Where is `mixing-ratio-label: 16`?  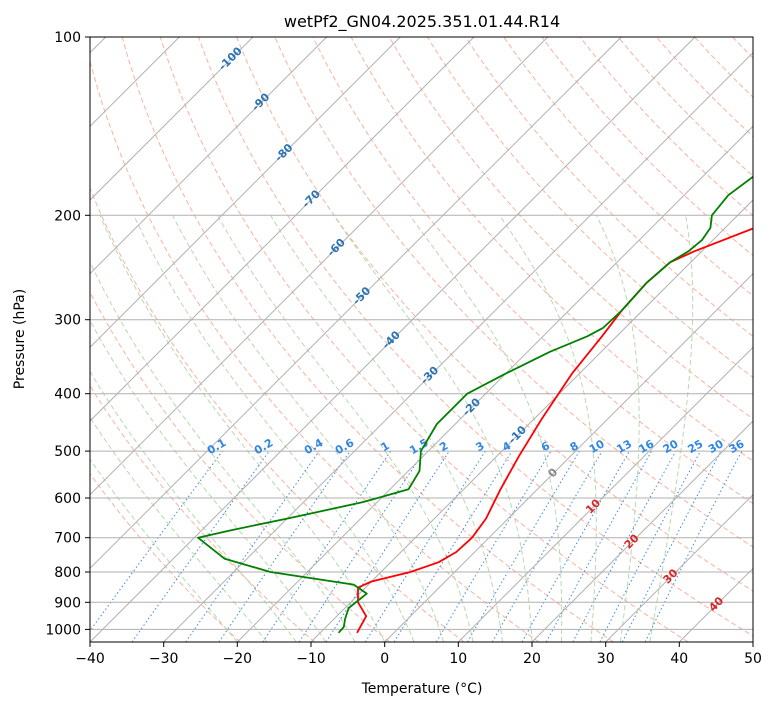 mixing-ratio-label: 16 is located at coordinates (646, 446).